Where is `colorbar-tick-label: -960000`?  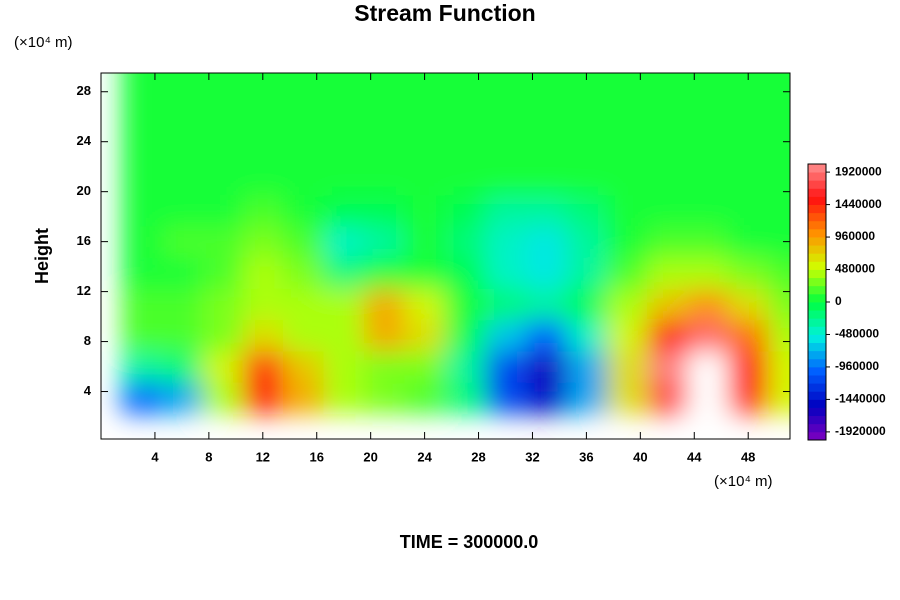 colorbar-tick-label: -960000 is located at coordinates (857, 366).